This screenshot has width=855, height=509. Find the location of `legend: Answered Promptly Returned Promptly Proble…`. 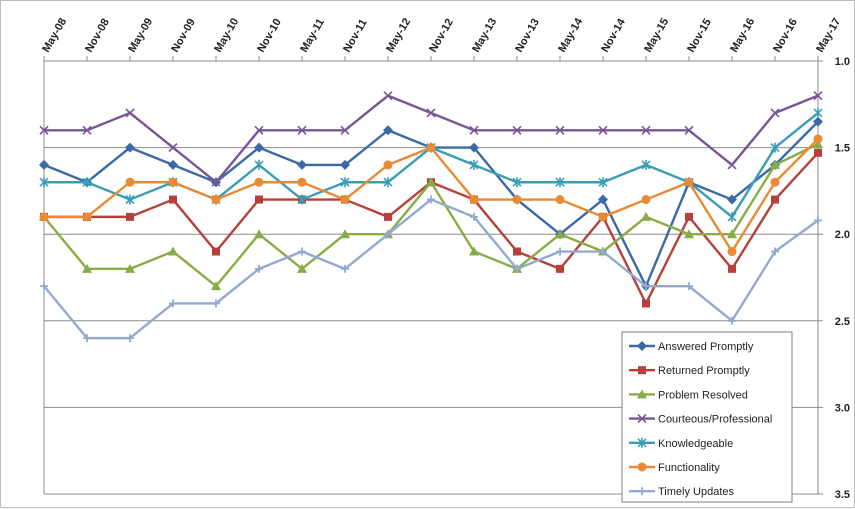

legend: Answered Promptly Returned Promptly Proble… is located at coordinates (707, 417).